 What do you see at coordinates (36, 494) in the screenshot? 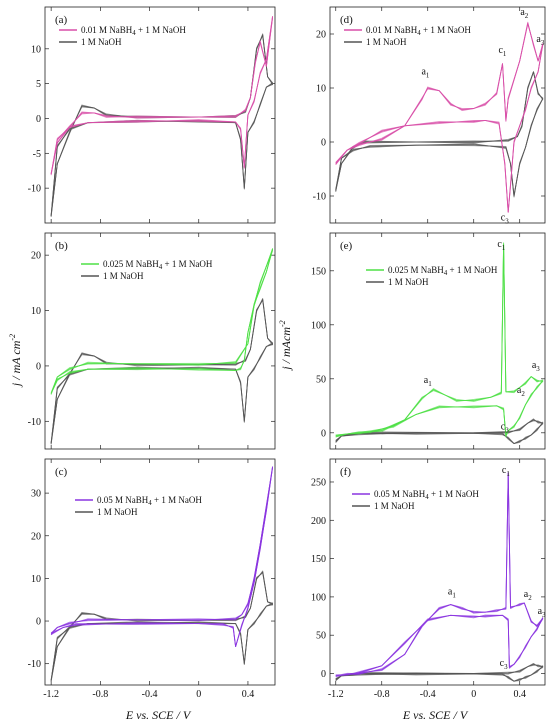
I see `y-tick-label: 30` at bounding box center [36, 494].